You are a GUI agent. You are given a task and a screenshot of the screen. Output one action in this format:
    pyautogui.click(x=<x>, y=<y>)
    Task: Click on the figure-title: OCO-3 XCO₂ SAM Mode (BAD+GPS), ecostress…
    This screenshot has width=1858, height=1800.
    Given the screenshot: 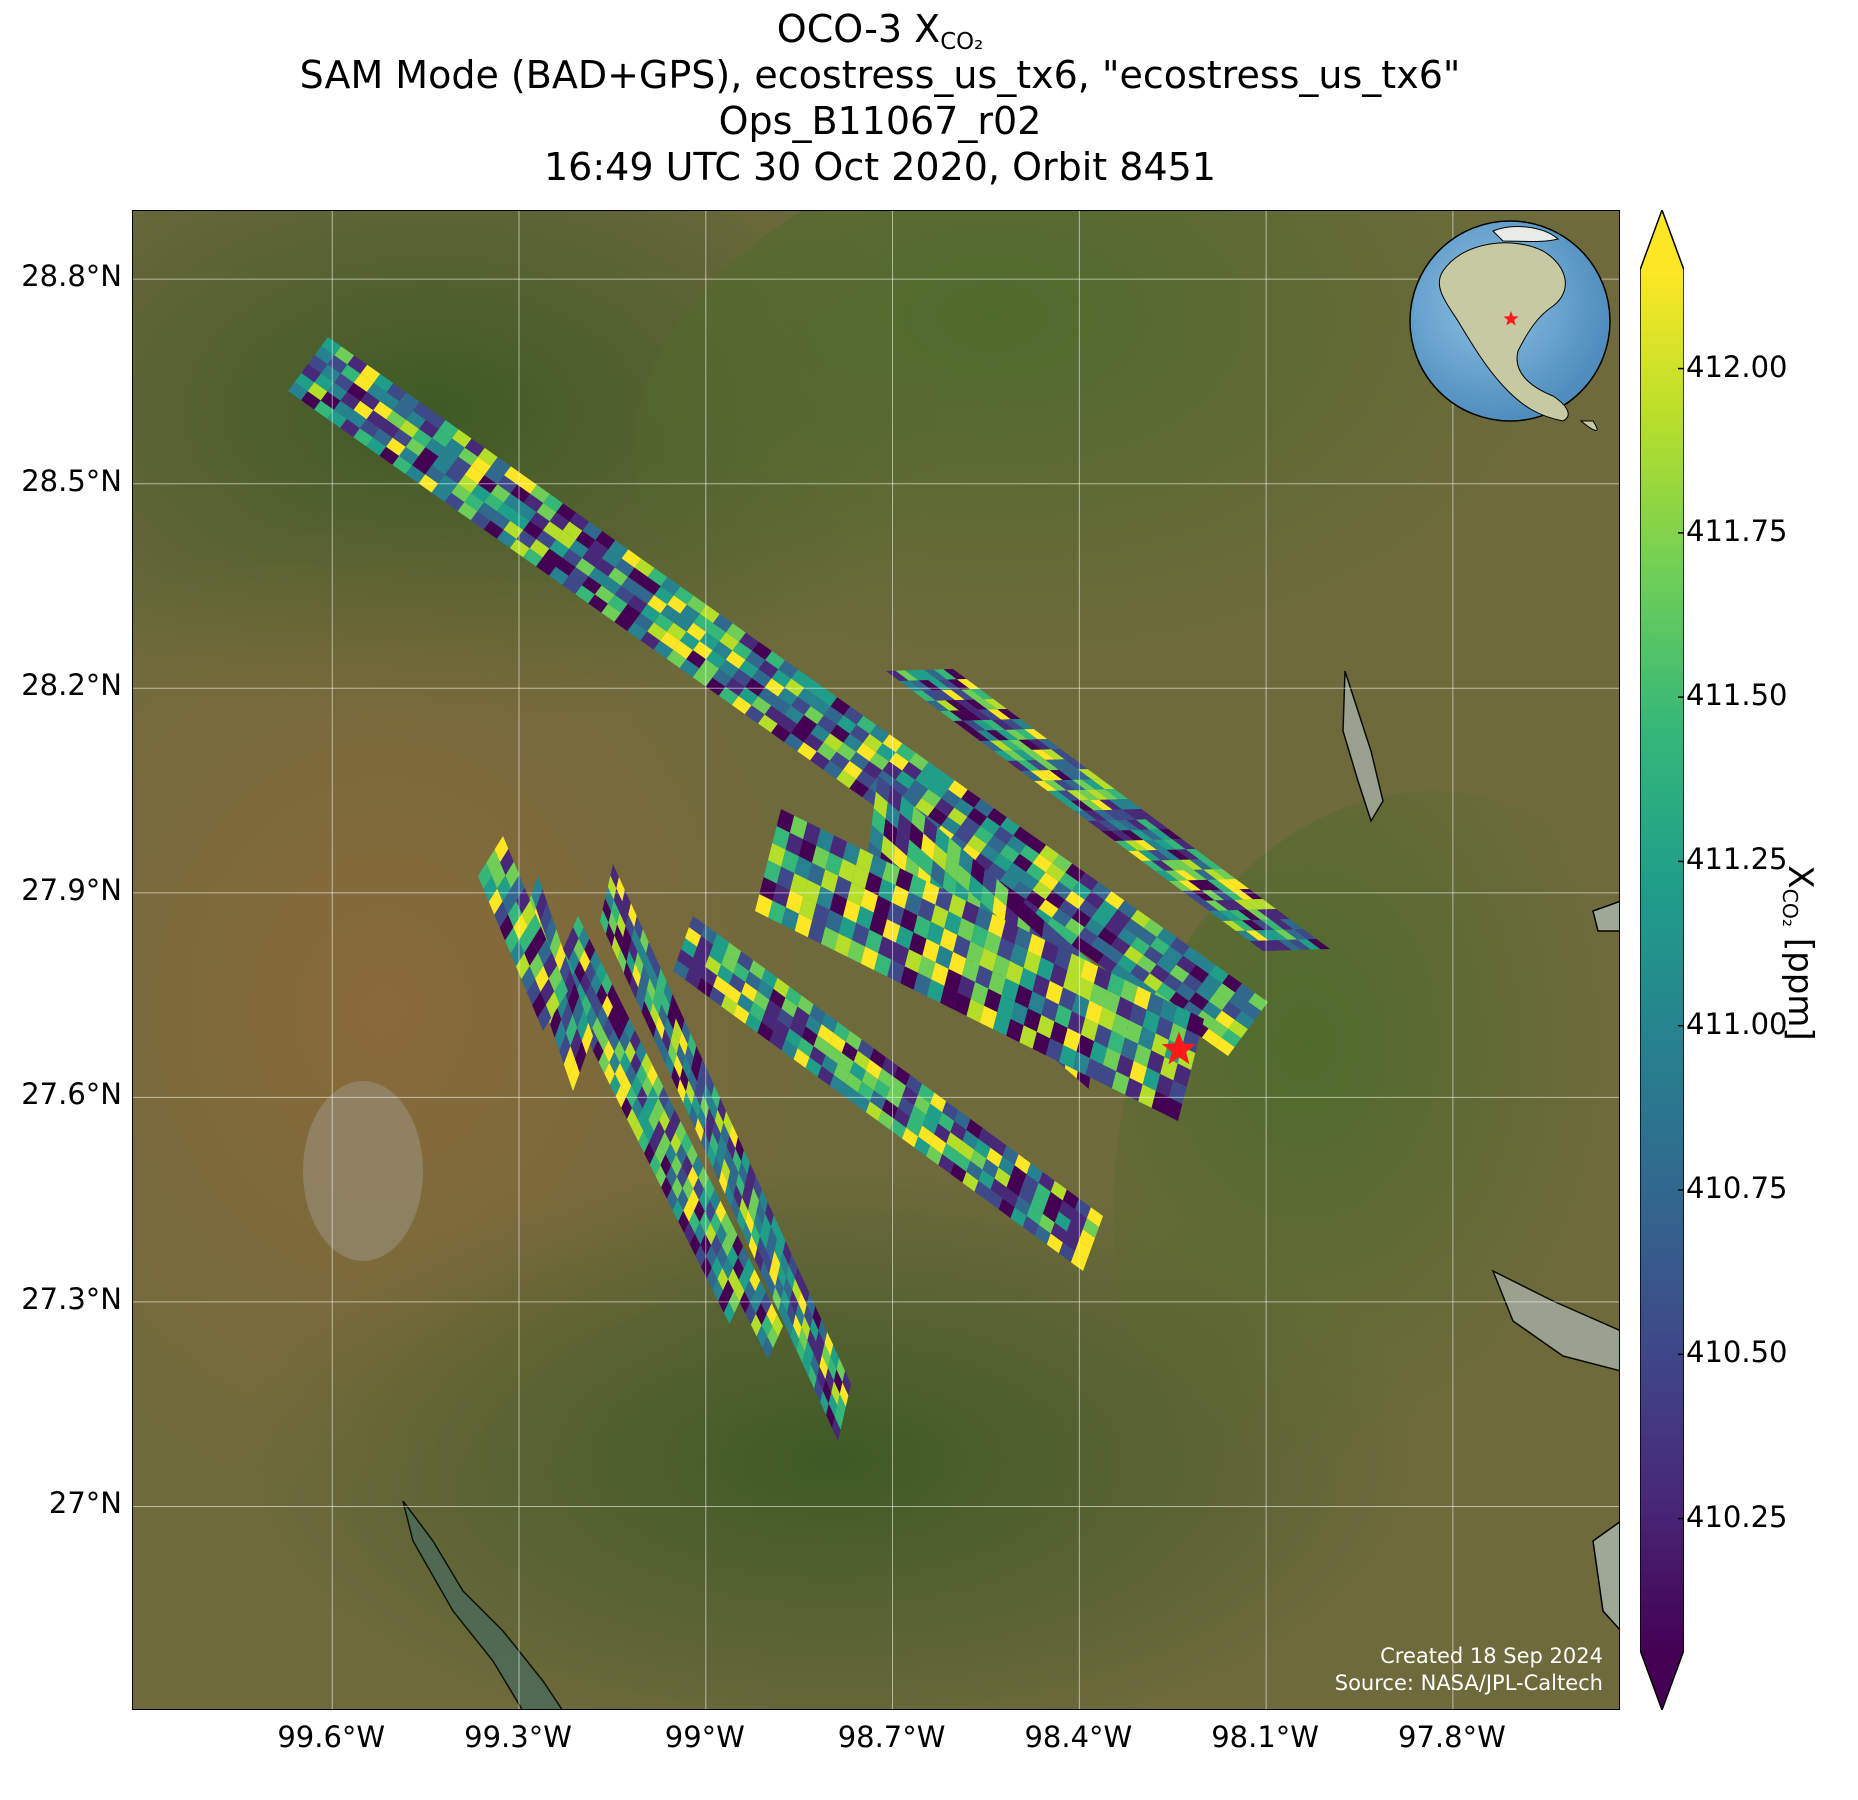 What is the action you would take?
    pyautogui.click(x=880, y=98)
    